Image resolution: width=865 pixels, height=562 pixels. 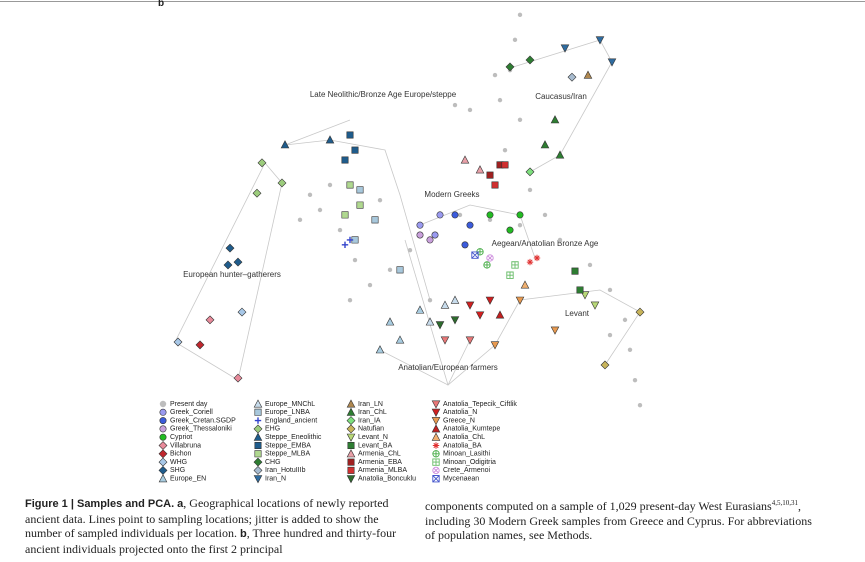 What do you see at coordinates (293, 437) in the screenshot?
I see `legend-label: Steppe_Eneolithic` at bounding box center [293, 437].